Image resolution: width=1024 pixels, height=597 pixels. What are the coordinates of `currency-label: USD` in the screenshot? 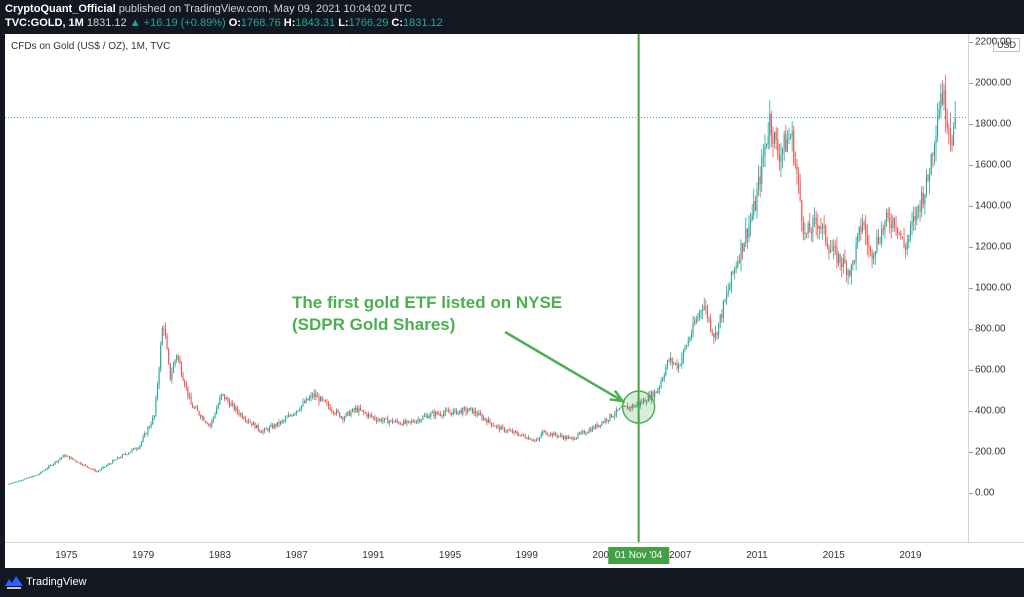 It's located at (1006, 45).